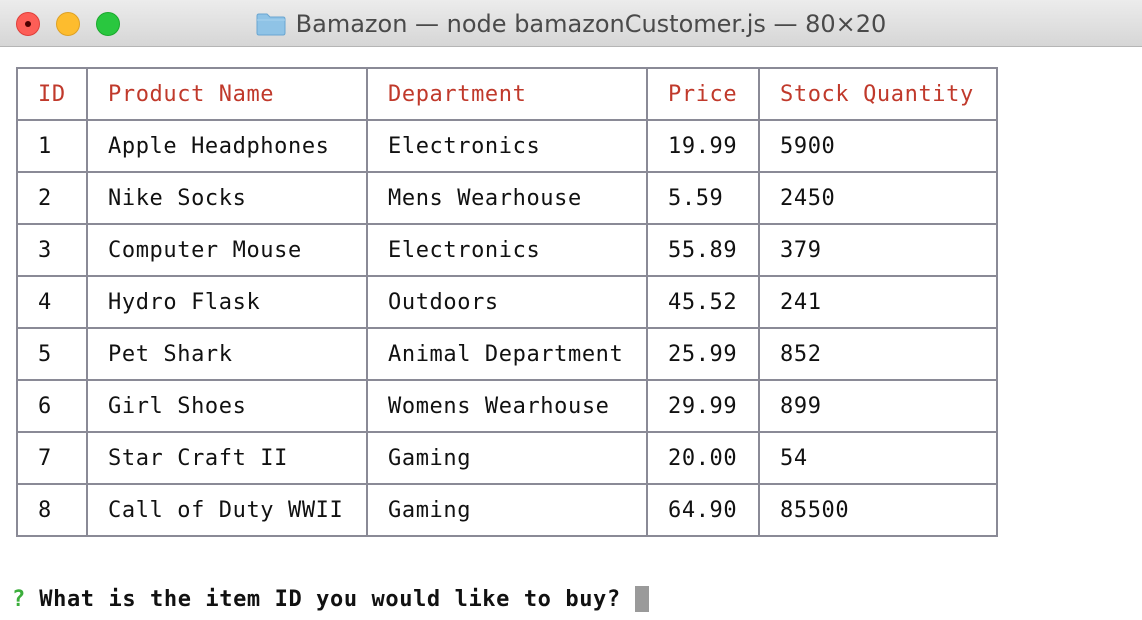 The width and height of the screenshot is (1142, 620). I want to click on cell-department: Mens Wearhouse, so click(507, 198).